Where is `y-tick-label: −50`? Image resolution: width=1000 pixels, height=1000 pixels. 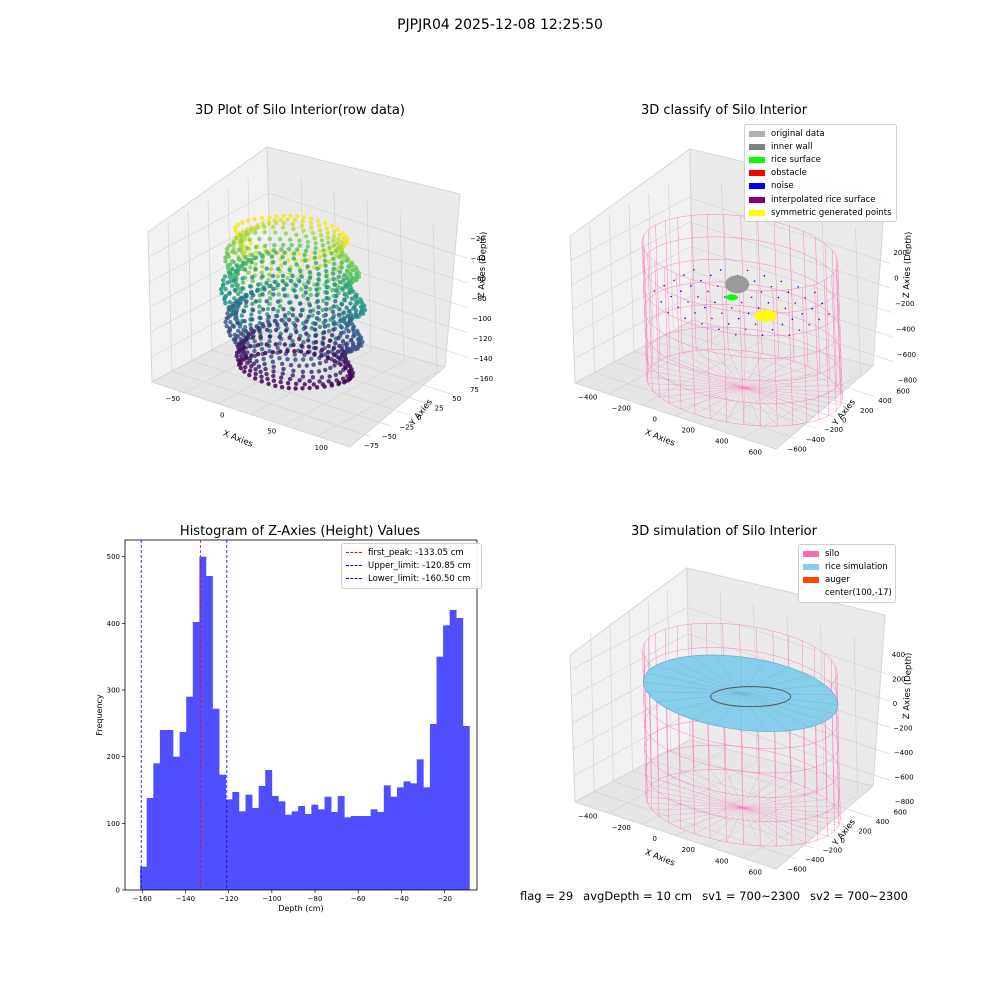
y-tick-label: −50 is located at coordinates (389, 437).